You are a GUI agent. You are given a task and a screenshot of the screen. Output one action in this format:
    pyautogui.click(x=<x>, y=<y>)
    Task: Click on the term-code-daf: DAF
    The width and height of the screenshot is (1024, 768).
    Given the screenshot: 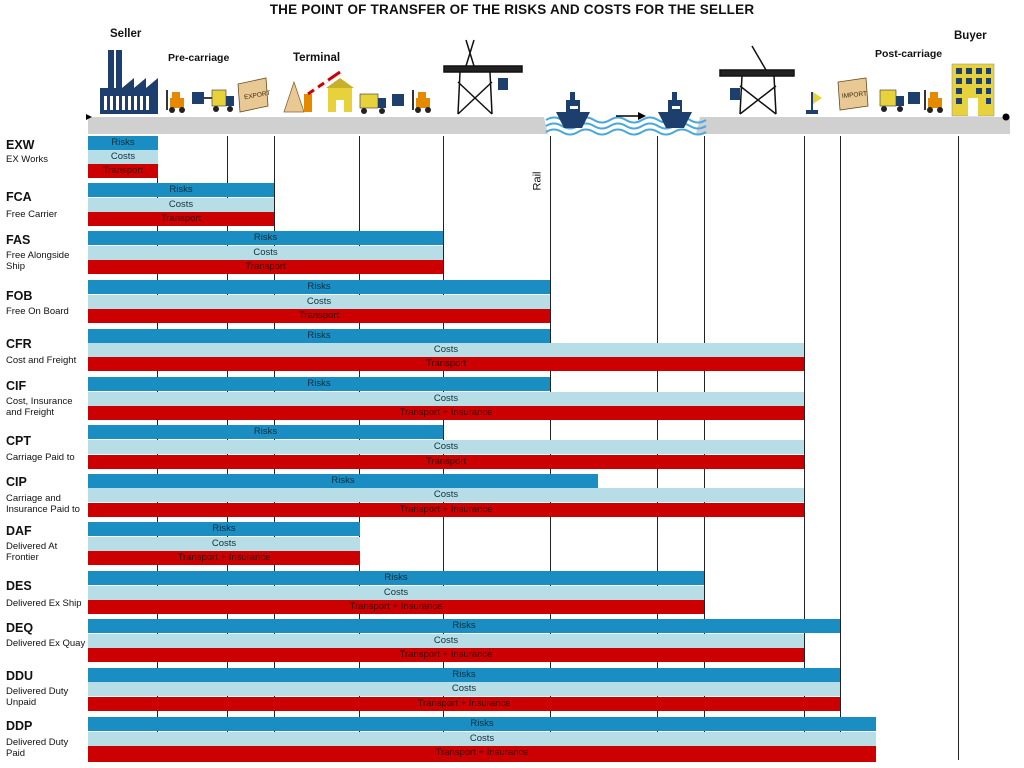 What is the action you would take?
    pyautogui.click(x=19, y=531)
    